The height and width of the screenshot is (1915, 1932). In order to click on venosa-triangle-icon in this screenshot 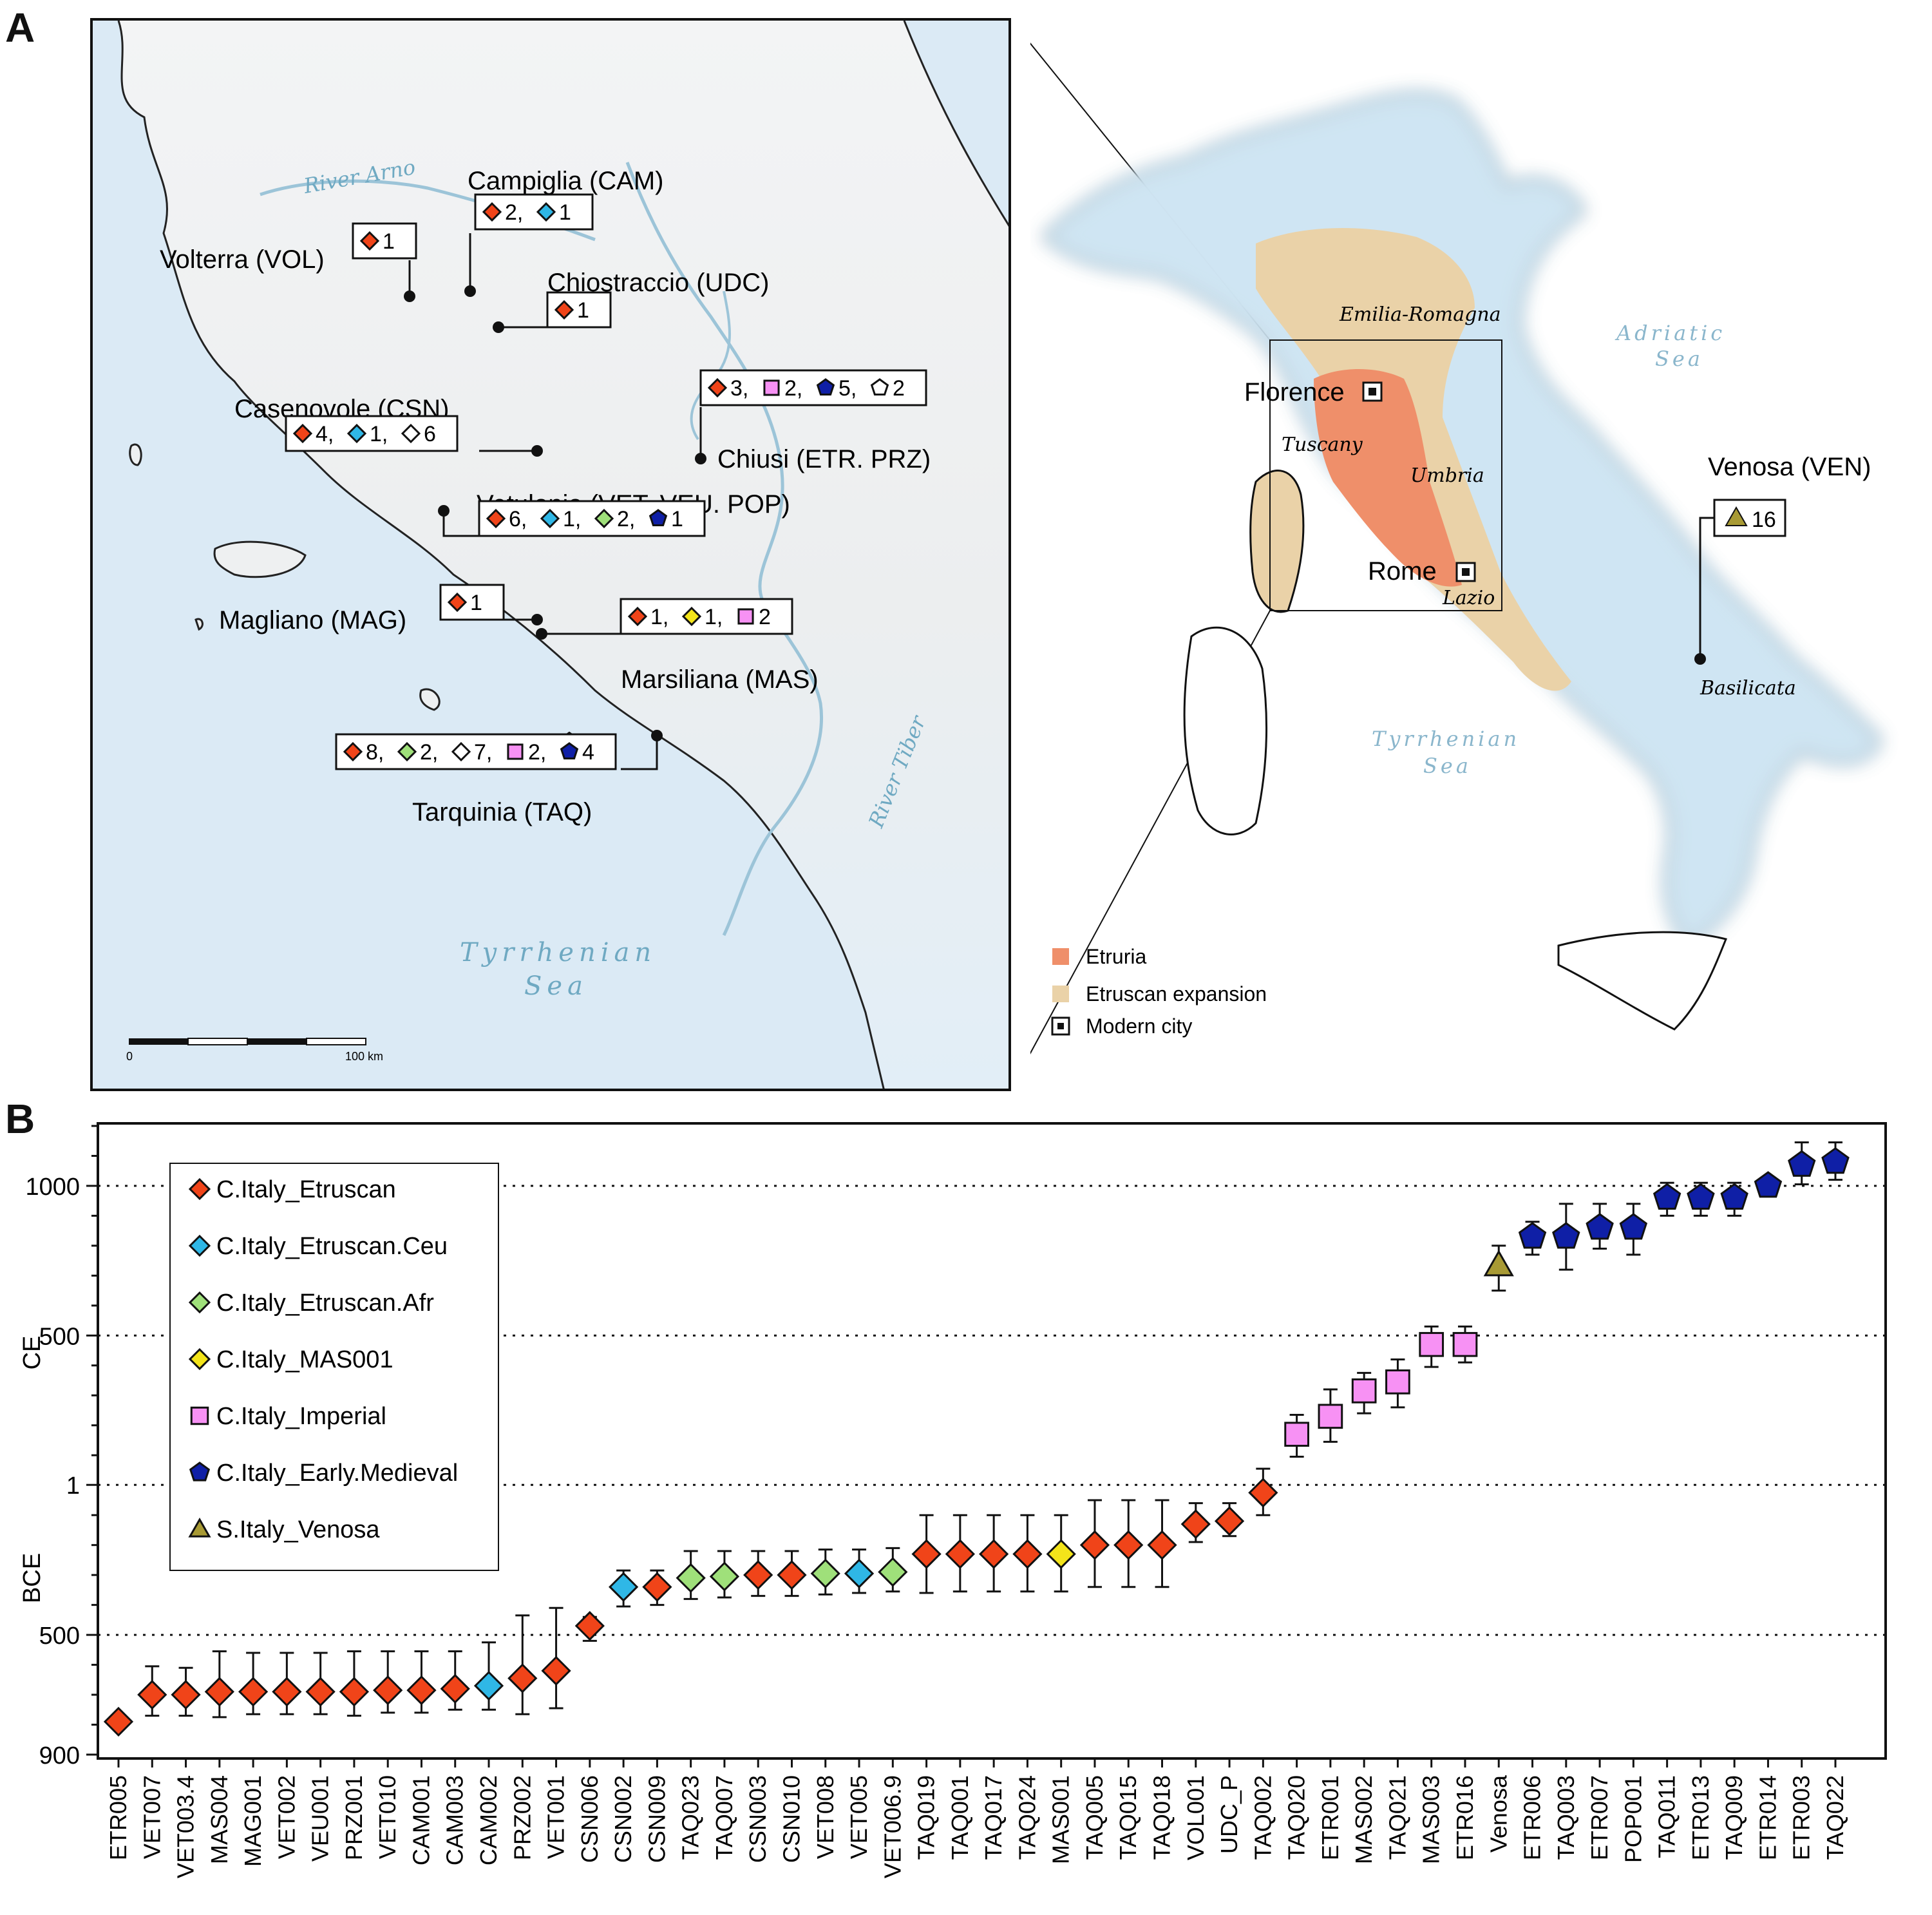, I will do `click(1737, 516)`.